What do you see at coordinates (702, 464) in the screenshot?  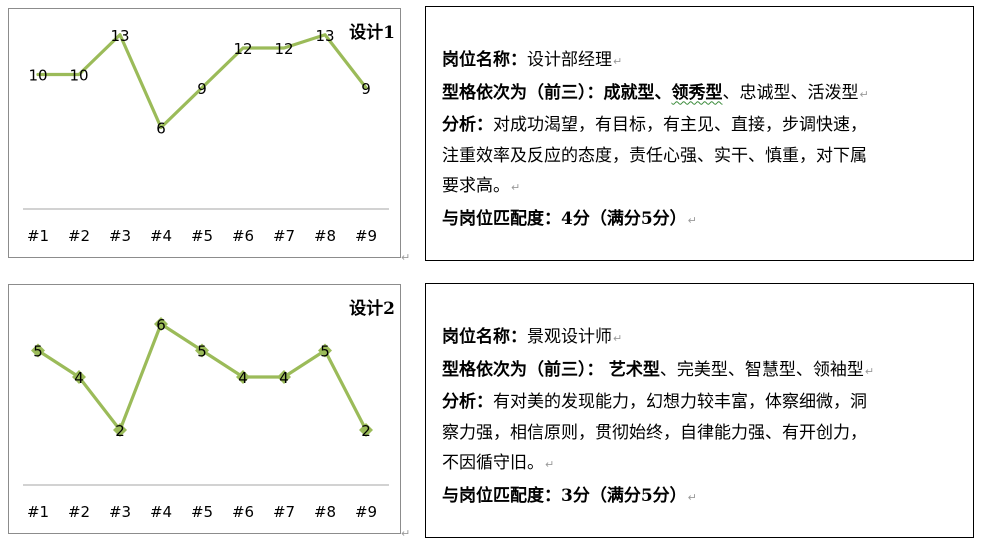 I see `analysis-line: 不因循守旧。↵` at bounding box center [702, 464].